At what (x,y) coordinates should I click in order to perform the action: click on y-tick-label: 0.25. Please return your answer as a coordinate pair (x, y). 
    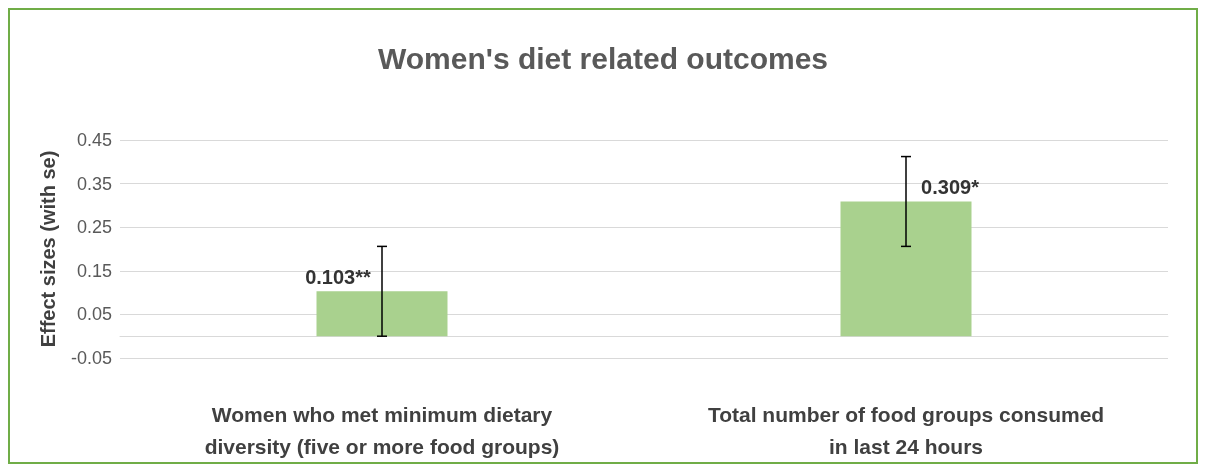
    Looking at the image, I should click on (94, 227).